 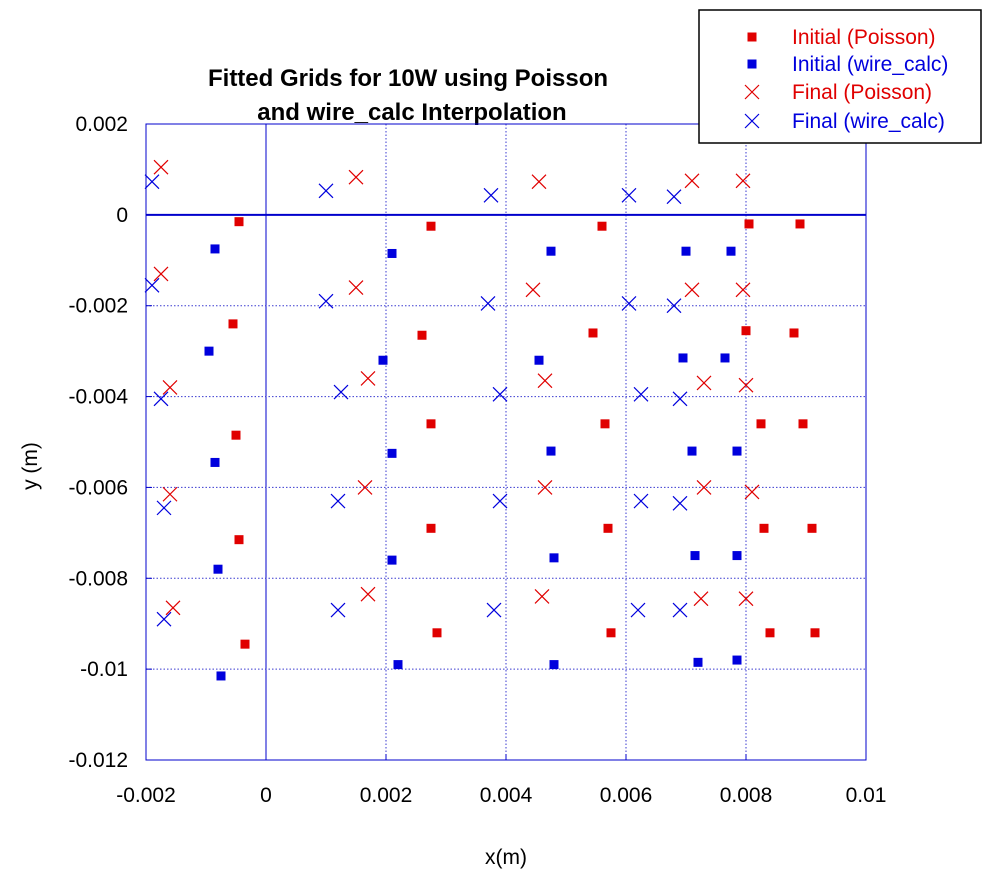 What do you see at coordinates (30, 466) in the screenshot?
I see `y-axis-label: y (m)` at bounding box center [30, 466].